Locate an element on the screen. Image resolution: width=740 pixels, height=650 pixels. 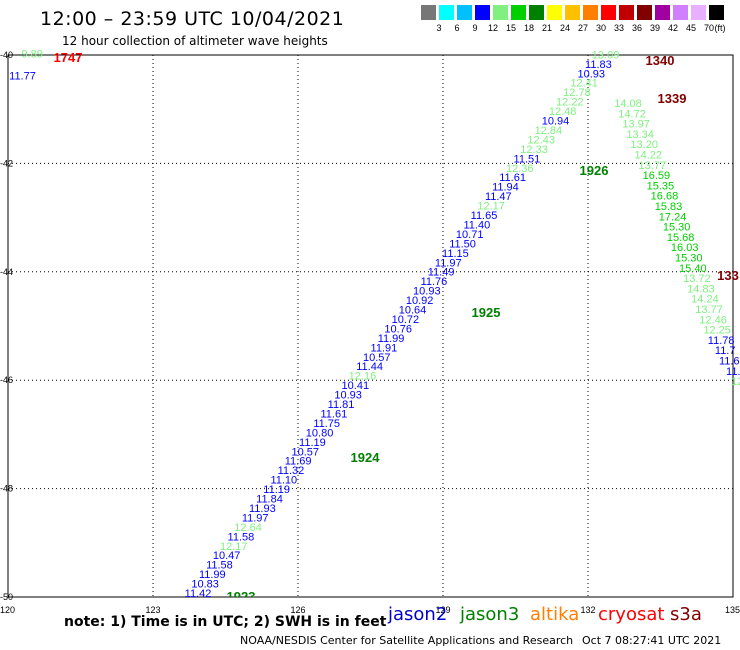
swh-observation: 15.35 is located at coordinates (661, 186).